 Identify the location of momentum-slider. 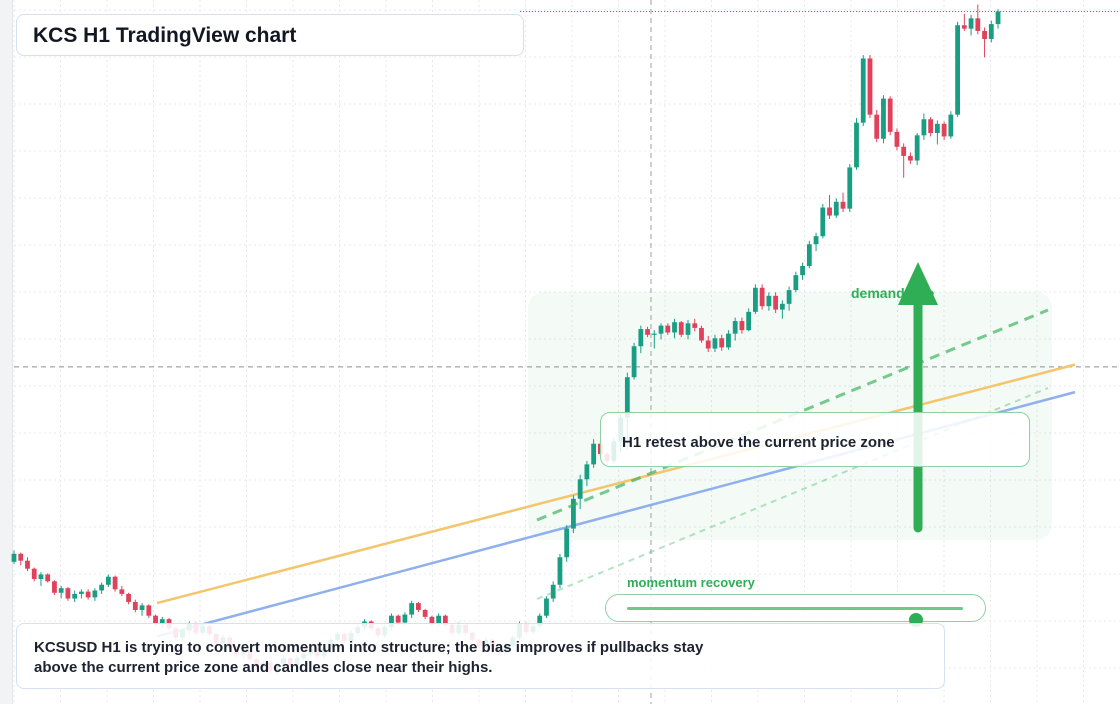
(795, 610).